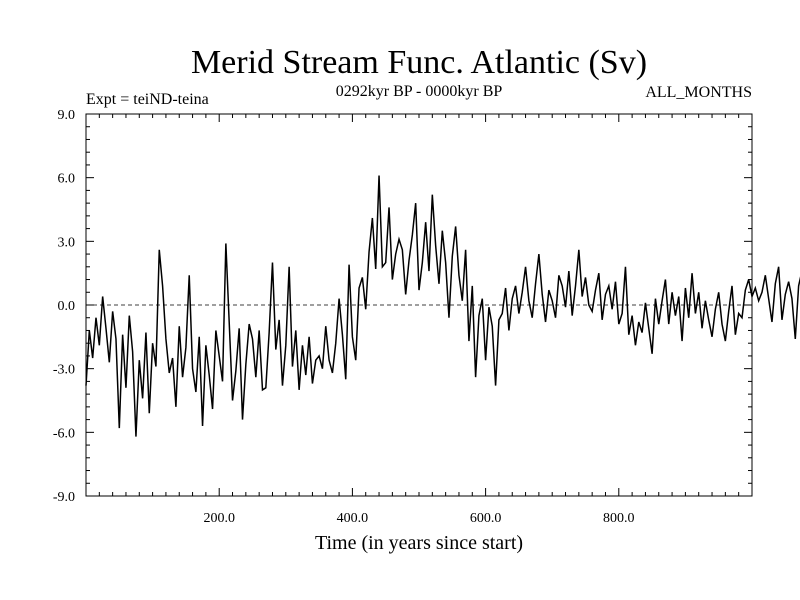 The width and height of the screenshot is (800, 600). Describe the element at coordinates (698, 92) in the screenshot. I see `months-label: ALL_MONTHS` at that location.